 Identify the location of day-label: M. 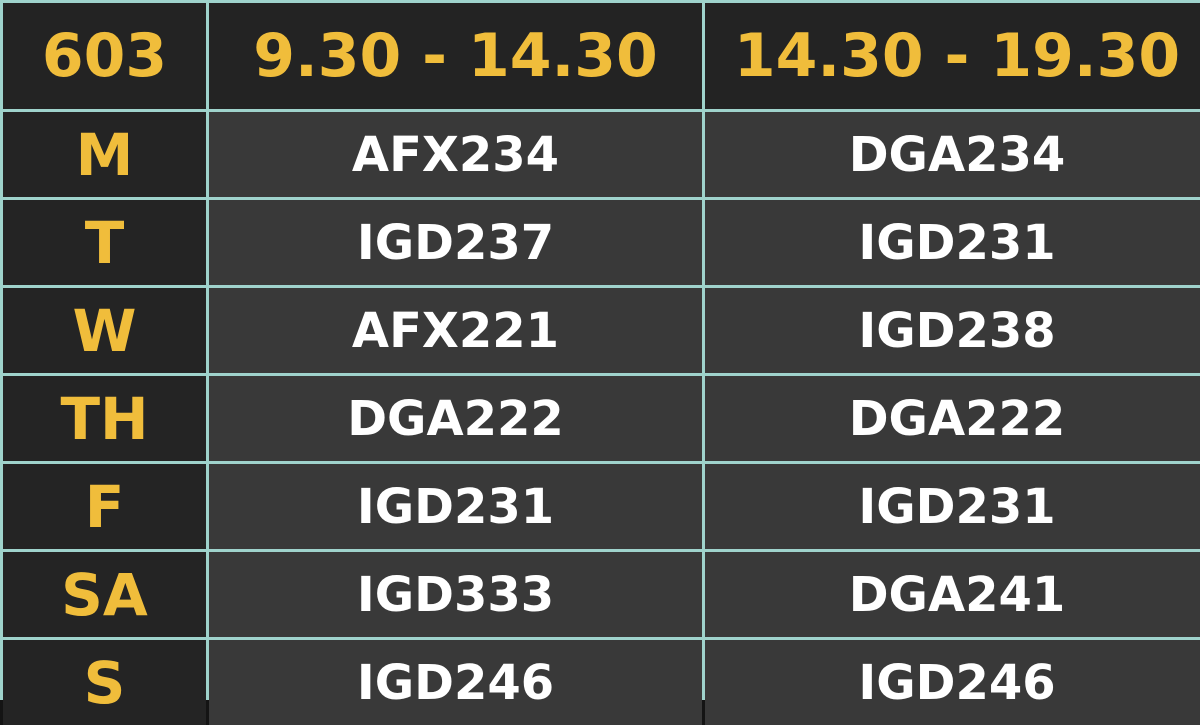
(104, 154).